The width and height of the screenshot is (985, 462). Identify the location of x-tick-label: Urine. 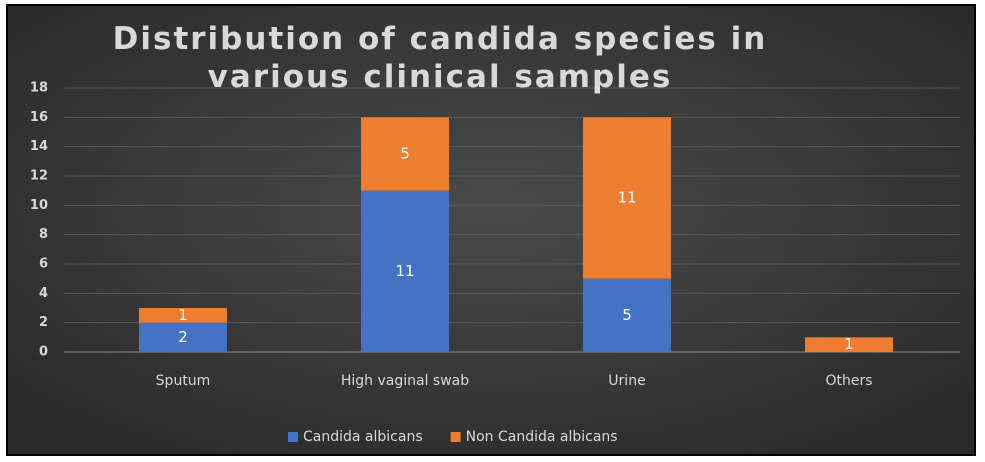
(626, 381).